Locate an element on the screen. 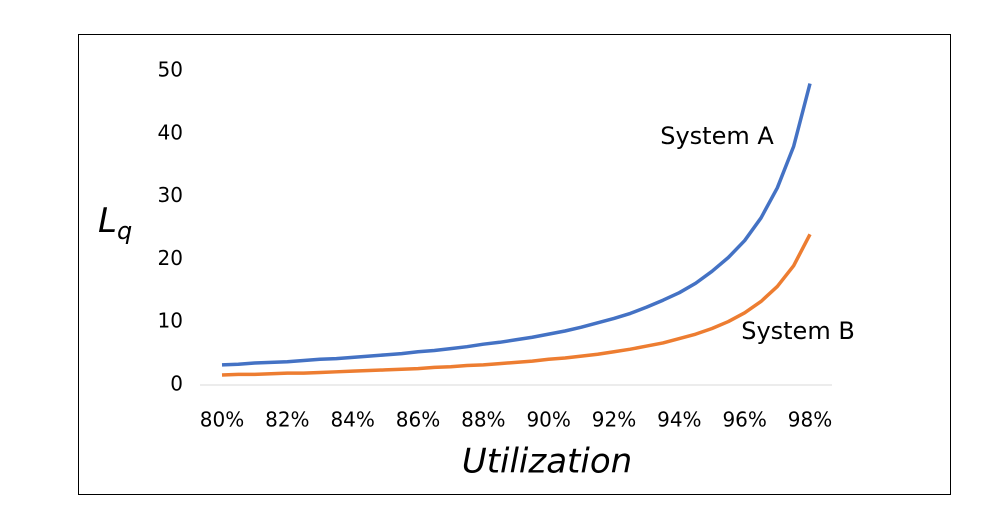  y-tick-label: 10 is located at coordinates (170, 321).